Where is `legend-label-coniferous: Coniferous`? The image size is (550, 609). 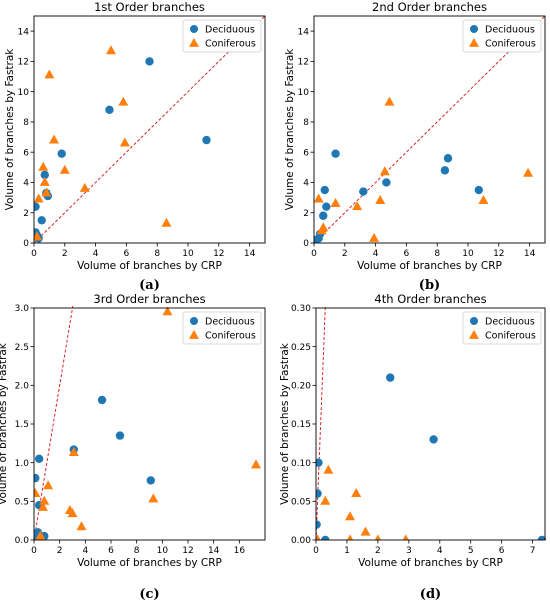 legend-label-coniferous: Coniferous is located at coordinates (510, 336).